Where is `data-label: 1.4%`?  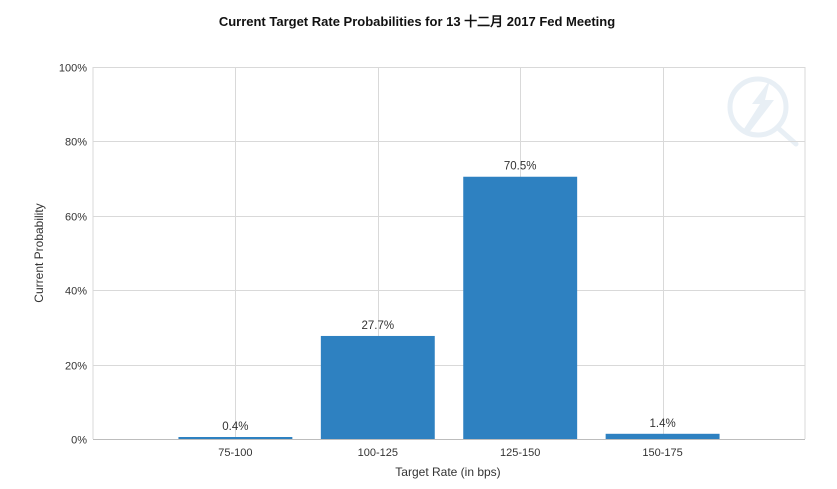 data-label: 1.4% is located at coordinates (662, 424).